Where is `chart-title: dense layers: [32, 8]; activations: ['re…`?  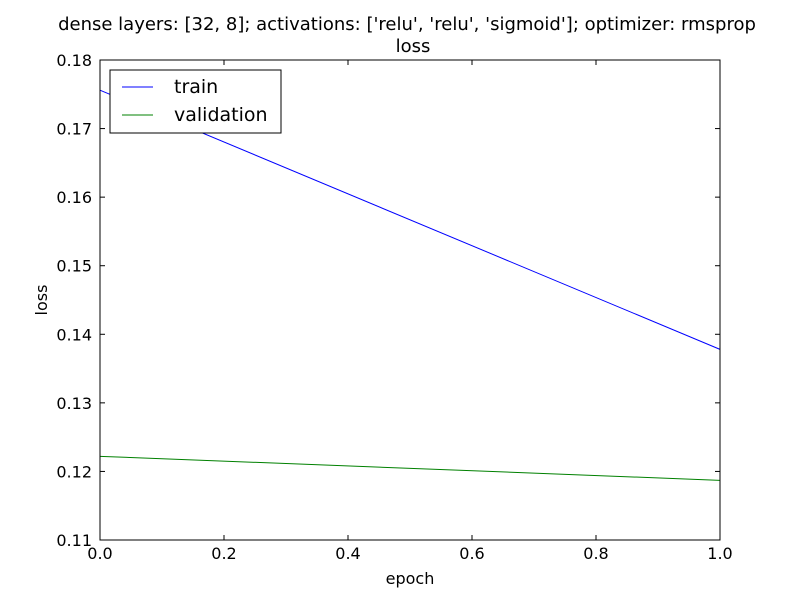
chart-title: dense layers: [32, 8]; activations: ['re… is located at coordinates (407, 24).